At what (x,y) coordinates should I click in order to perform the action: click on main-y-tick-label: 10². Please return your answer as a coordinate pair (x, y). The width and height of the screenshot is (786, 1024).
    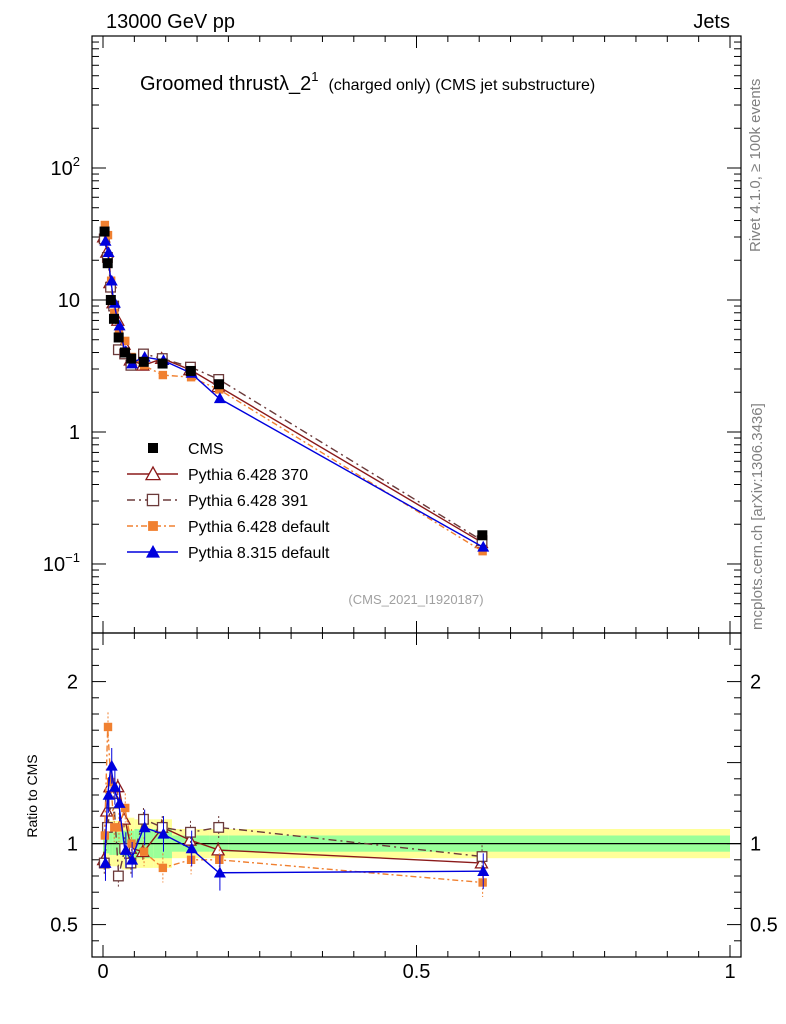
    Looking at the image, I should click on (65, 167).